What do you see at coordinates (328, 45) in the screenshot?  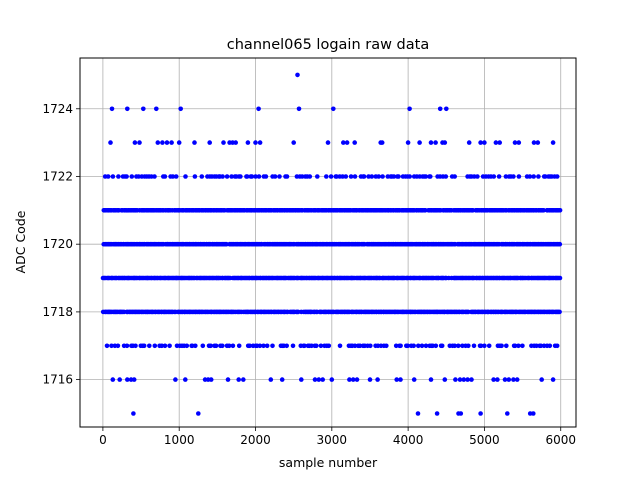 I see `chart-title: channel065 logain raw data` at bounding box center [328, 45].